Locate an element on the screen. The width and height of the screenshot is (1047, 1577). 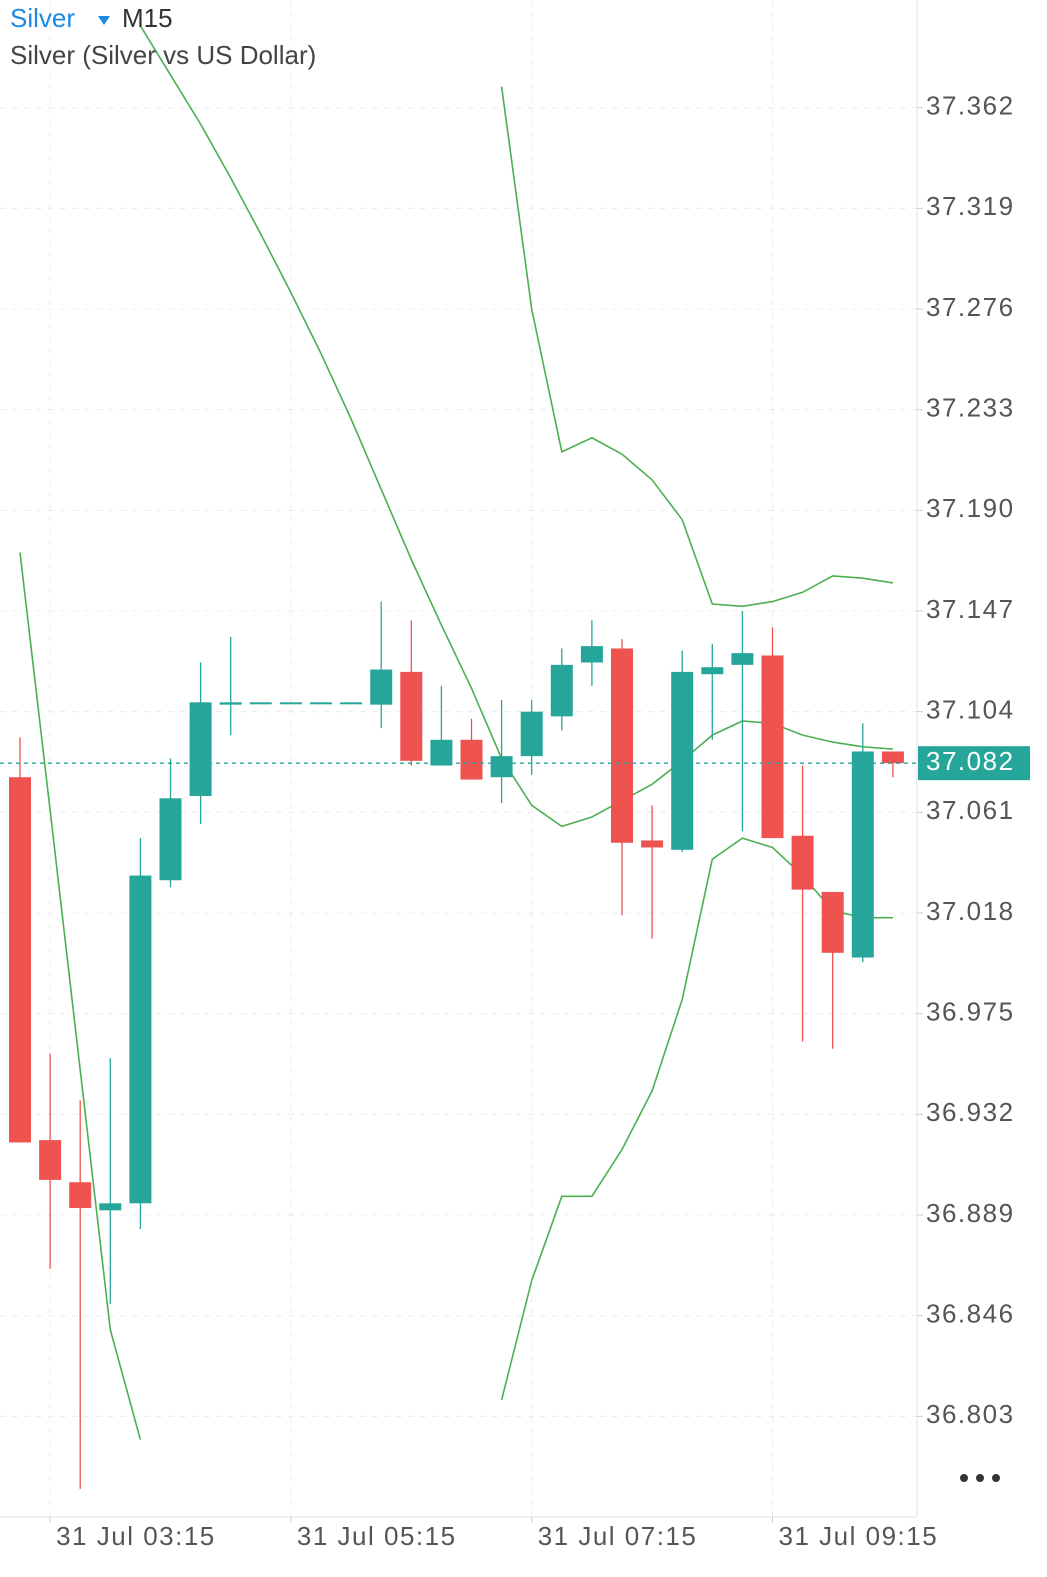
y-tick-label: 36.803 is located at coordinates (970, 1414).